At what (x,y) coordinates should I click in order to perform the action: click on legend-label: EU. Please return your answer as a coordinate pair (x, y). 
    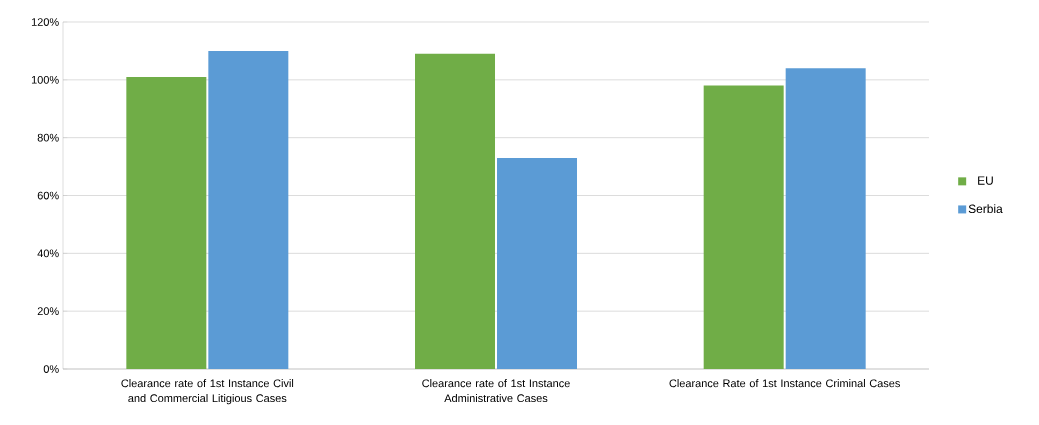
    Looking at the image, I should click on (985, 180).